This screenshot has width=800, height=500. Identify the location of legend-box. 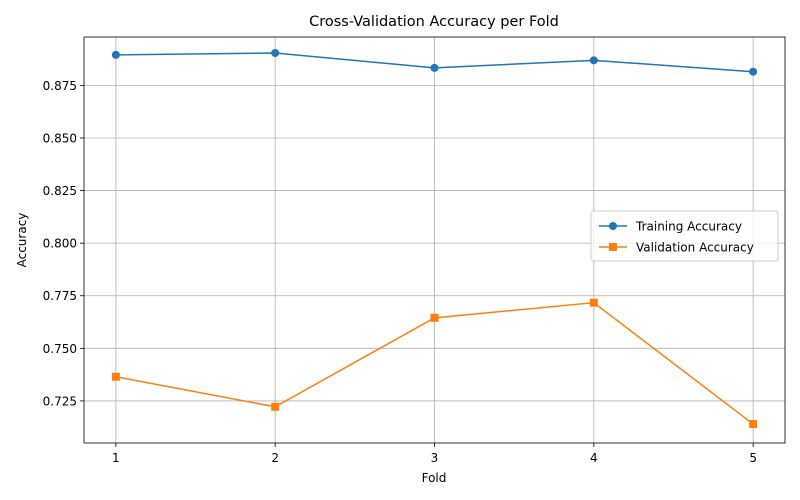
(684, 236).